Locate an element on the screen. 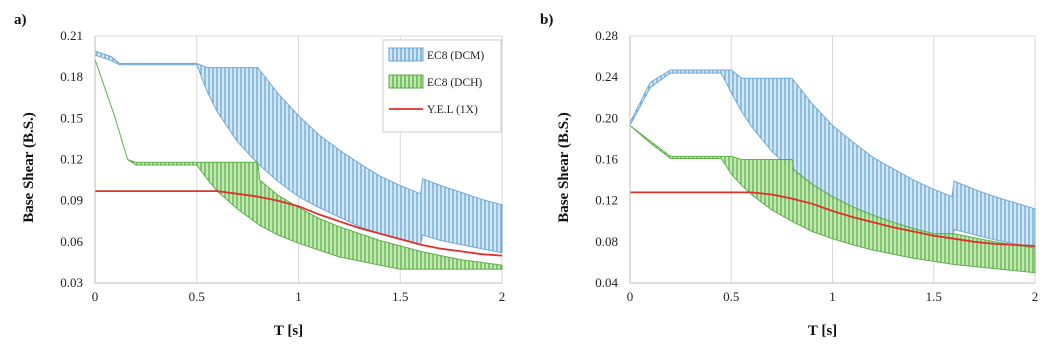 The height and width of the screenshot is (350, 1050). legend-label: Y.E.L (1X) is located at coordinates (452, 110).